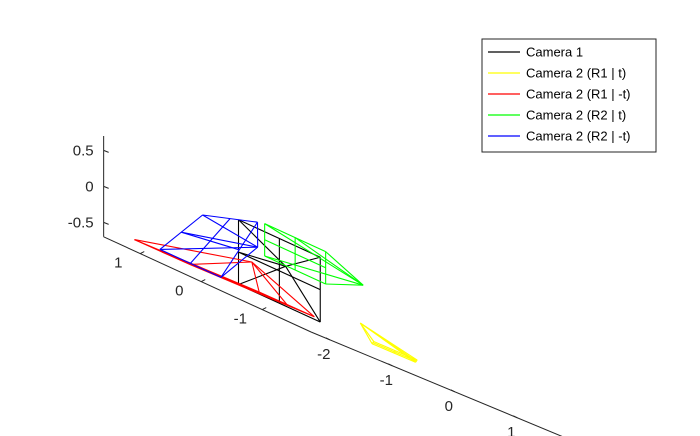 This screenshot has height=436, width=700. What do you see at coordinates (449, 406) in the screenshot?
I see `x-tick-label: 0` at bounding box center [449, 406].